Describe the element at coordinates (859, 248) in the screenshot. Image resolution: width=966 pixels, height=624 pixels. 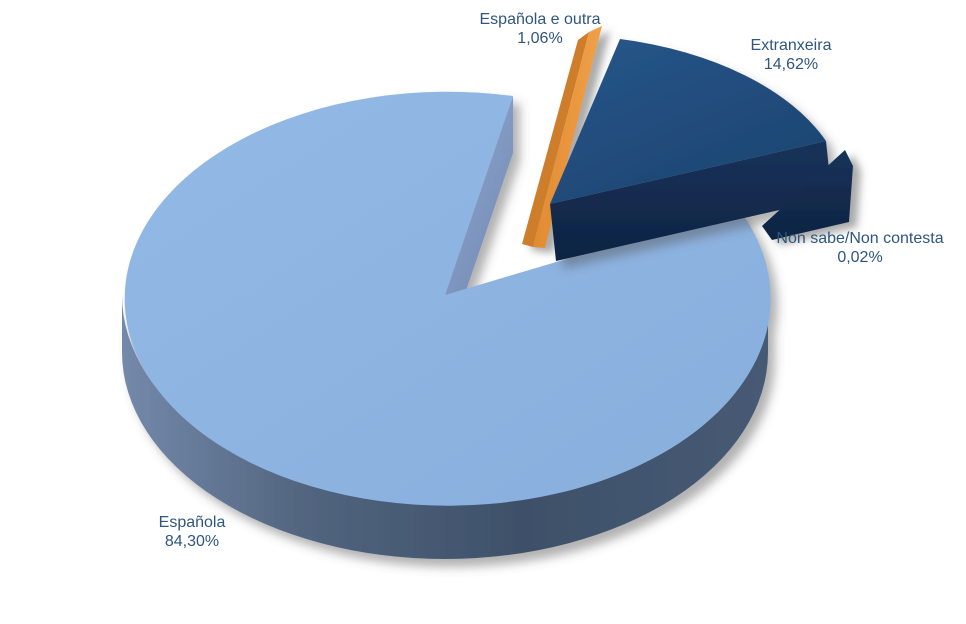
I see `slice-label-non-sabe: Non sabe/Non contesta 0,02%` at that location.